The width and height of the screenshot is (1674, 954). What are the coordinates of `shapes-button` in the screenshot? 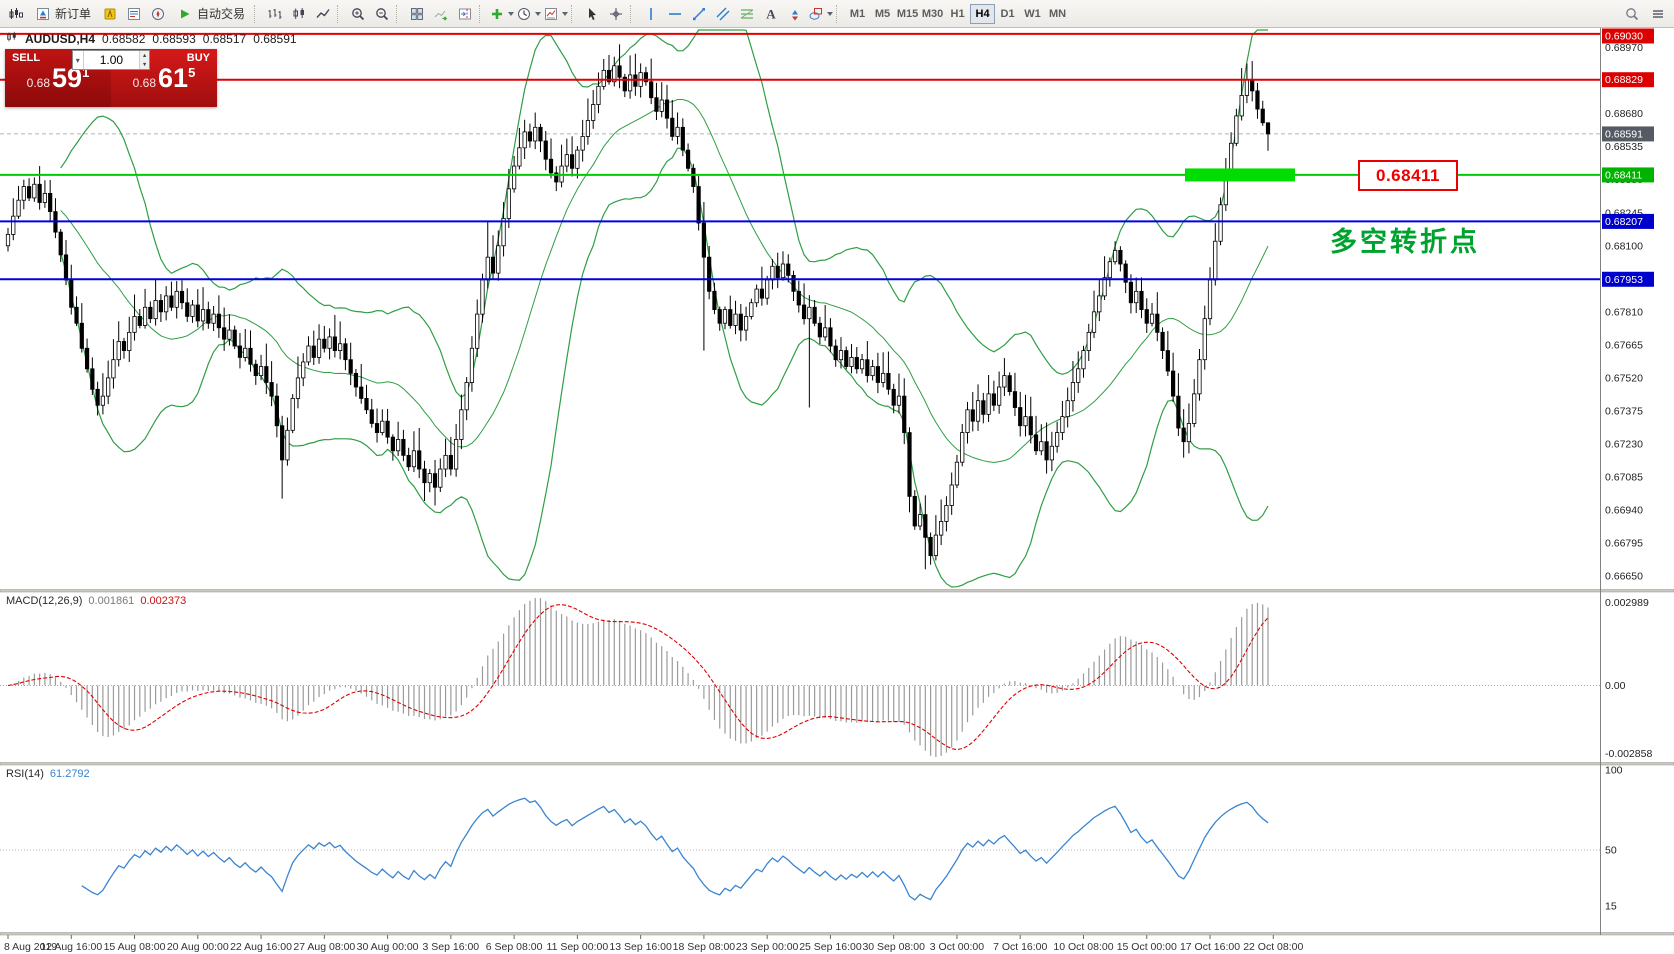 It's located at (820, 14).